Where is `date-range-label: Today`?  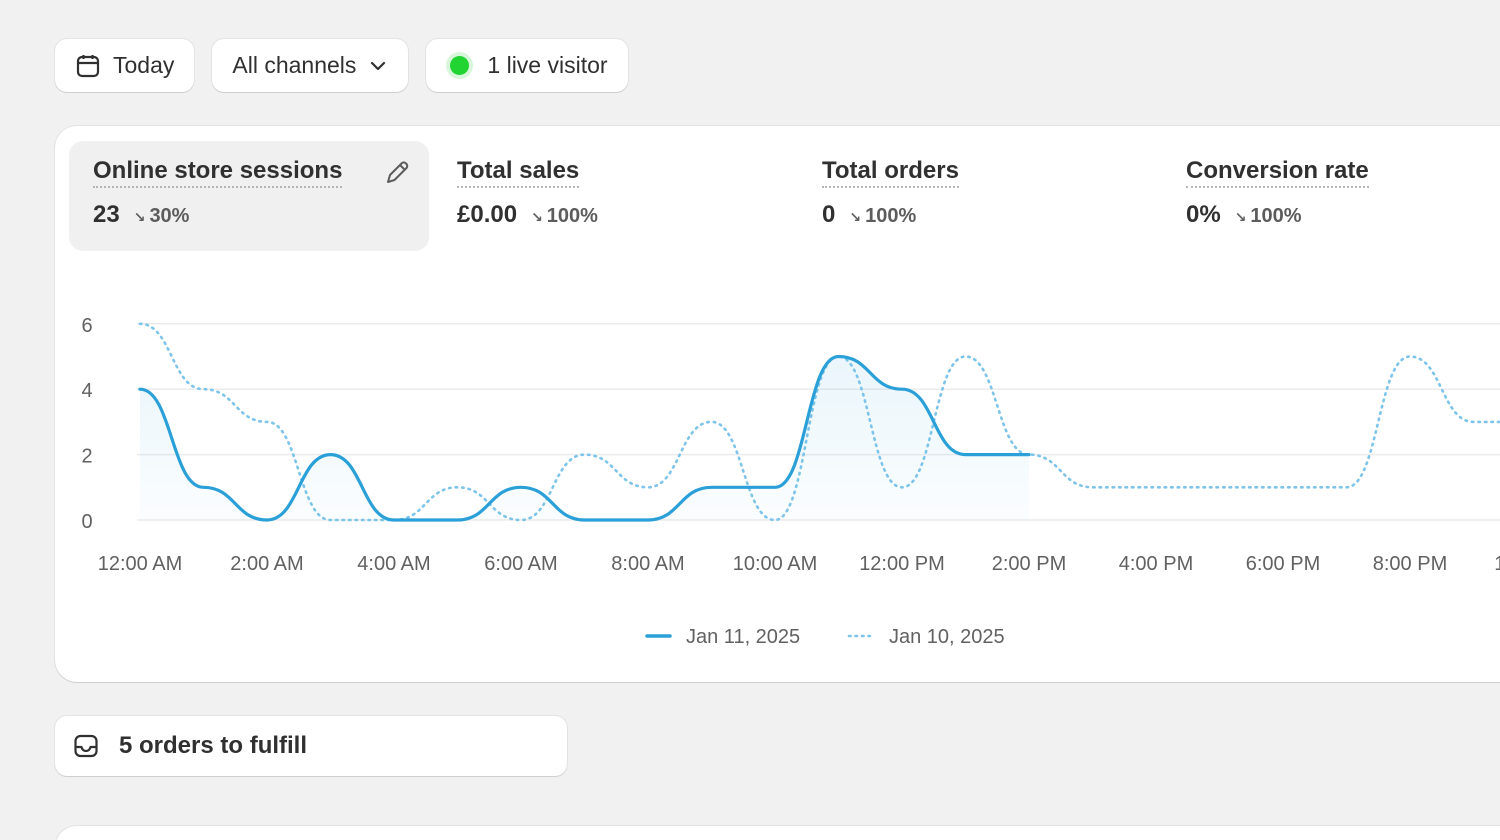
date-range-label: Today is located at coordinates (144, 65).